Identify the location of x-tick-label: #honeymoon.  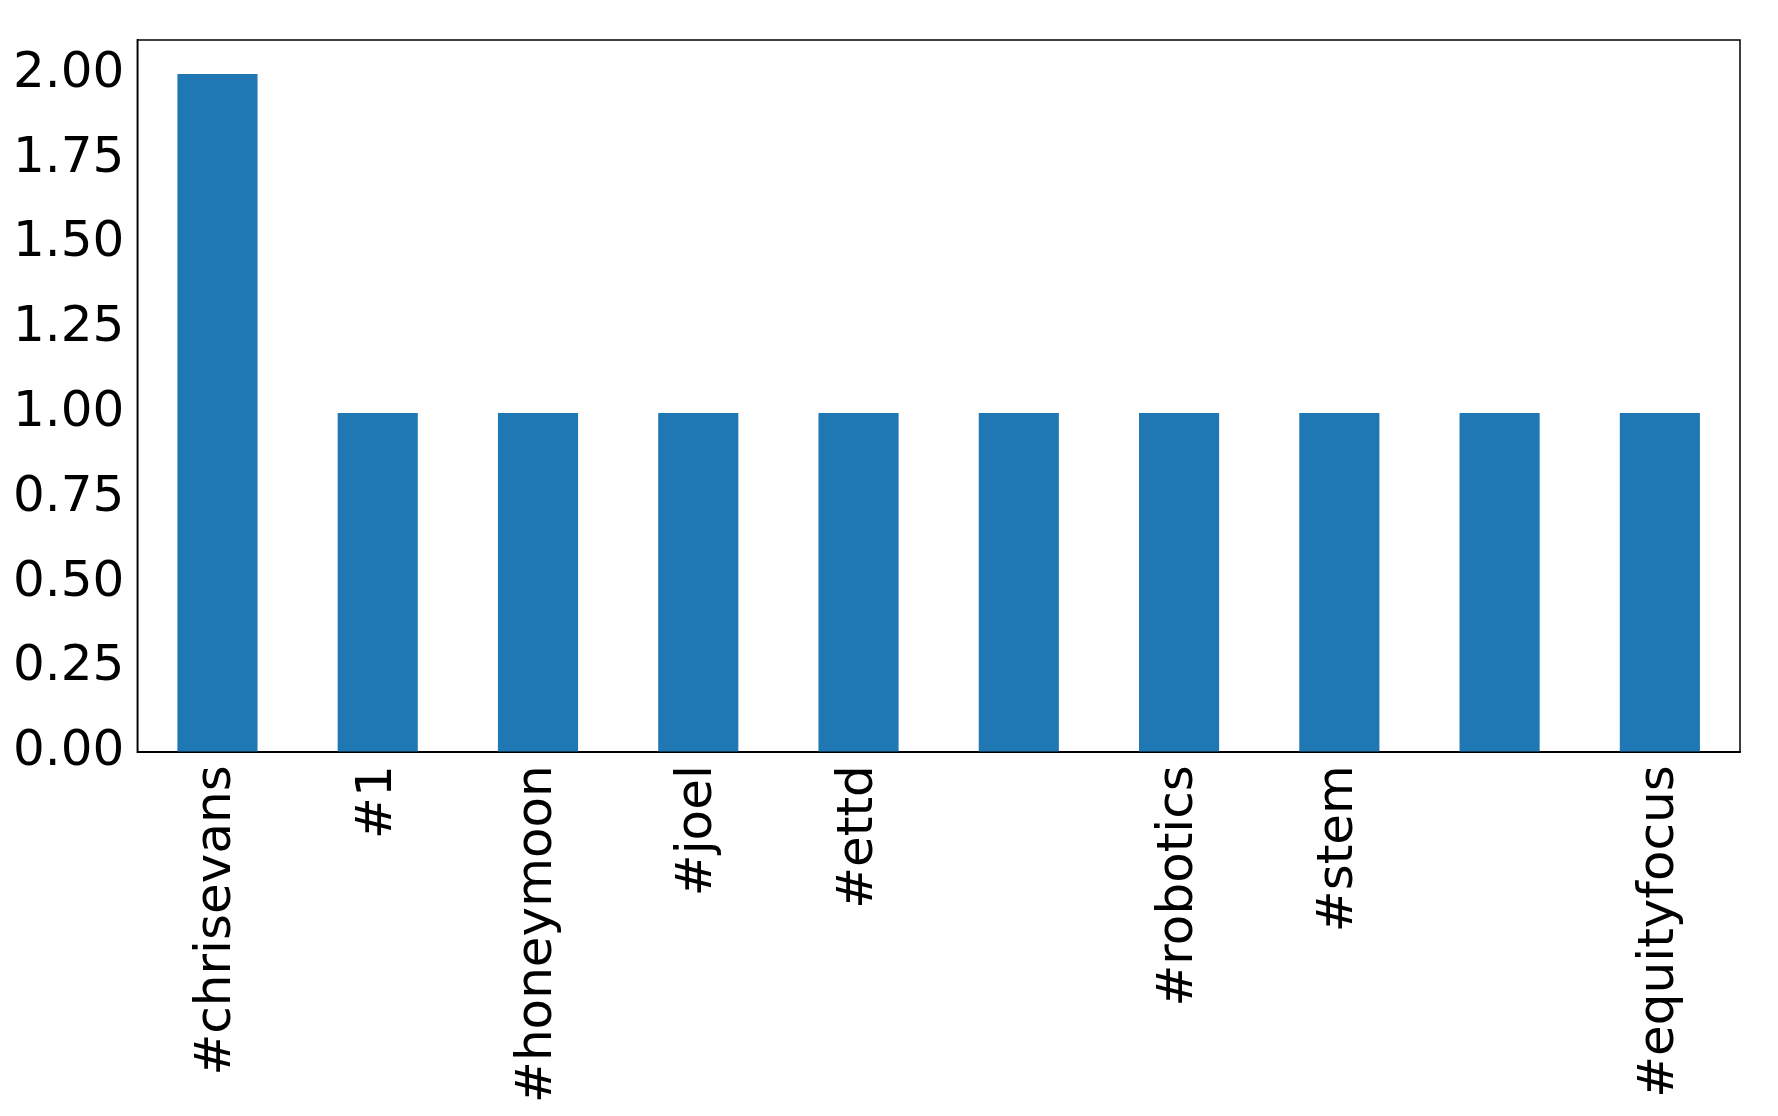
(533, 934).